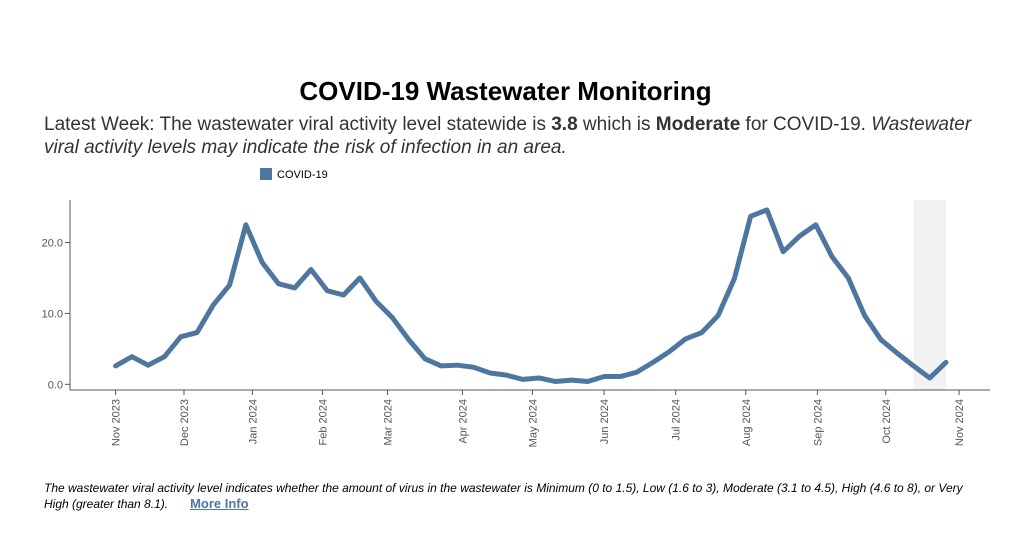  What do you see at coordinates (463, 421) in the screenshot?
I see `x-tick-label: Apr 2024` at bounding box center [463, 421].